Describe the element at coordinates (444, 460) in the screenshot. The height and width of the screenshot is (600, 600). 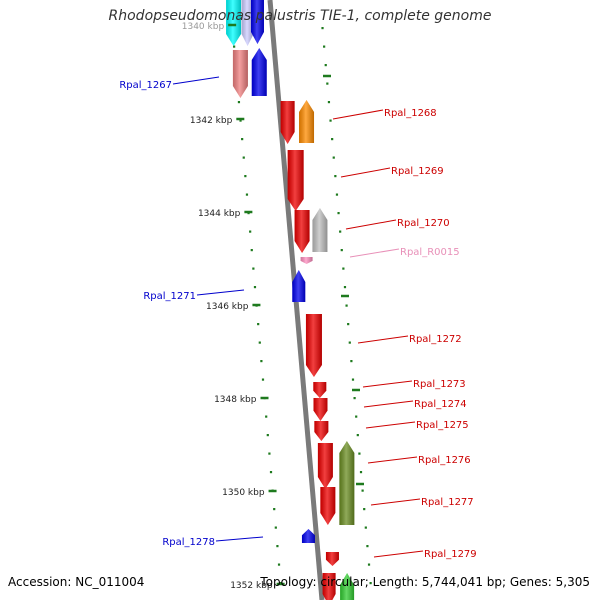
I see `gene-label: Rpal_1276` at that location.